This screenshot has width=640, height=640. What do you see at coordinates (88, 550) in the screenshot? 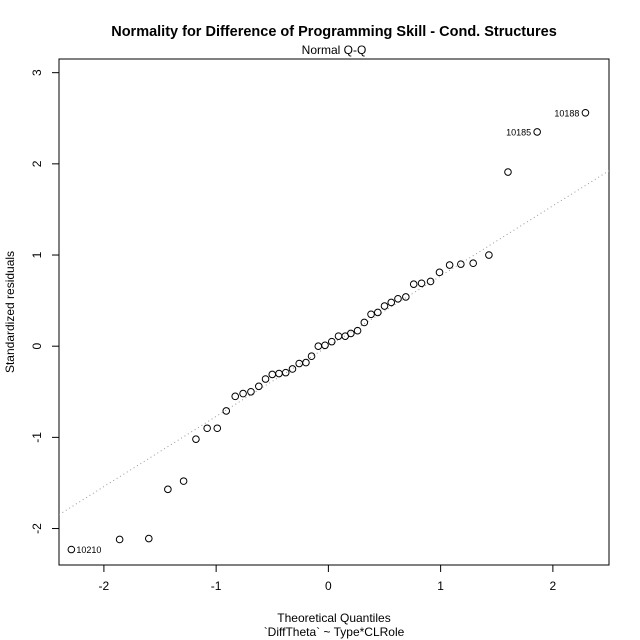
I see `point-label: 10210` at bounding box center [88, 550].